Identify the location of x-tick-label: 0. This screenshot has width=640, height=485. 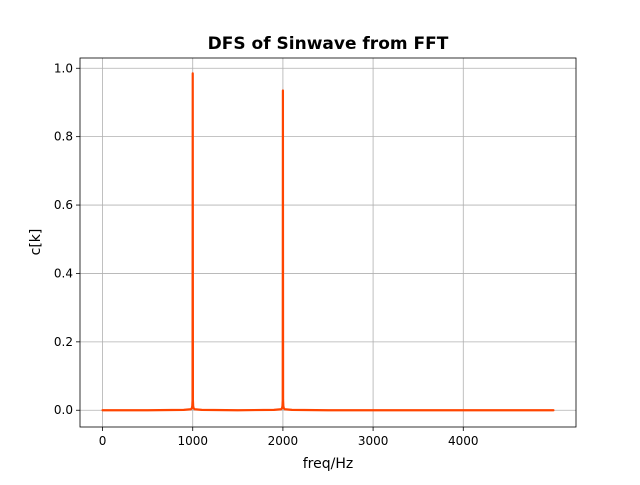
(103, 441).